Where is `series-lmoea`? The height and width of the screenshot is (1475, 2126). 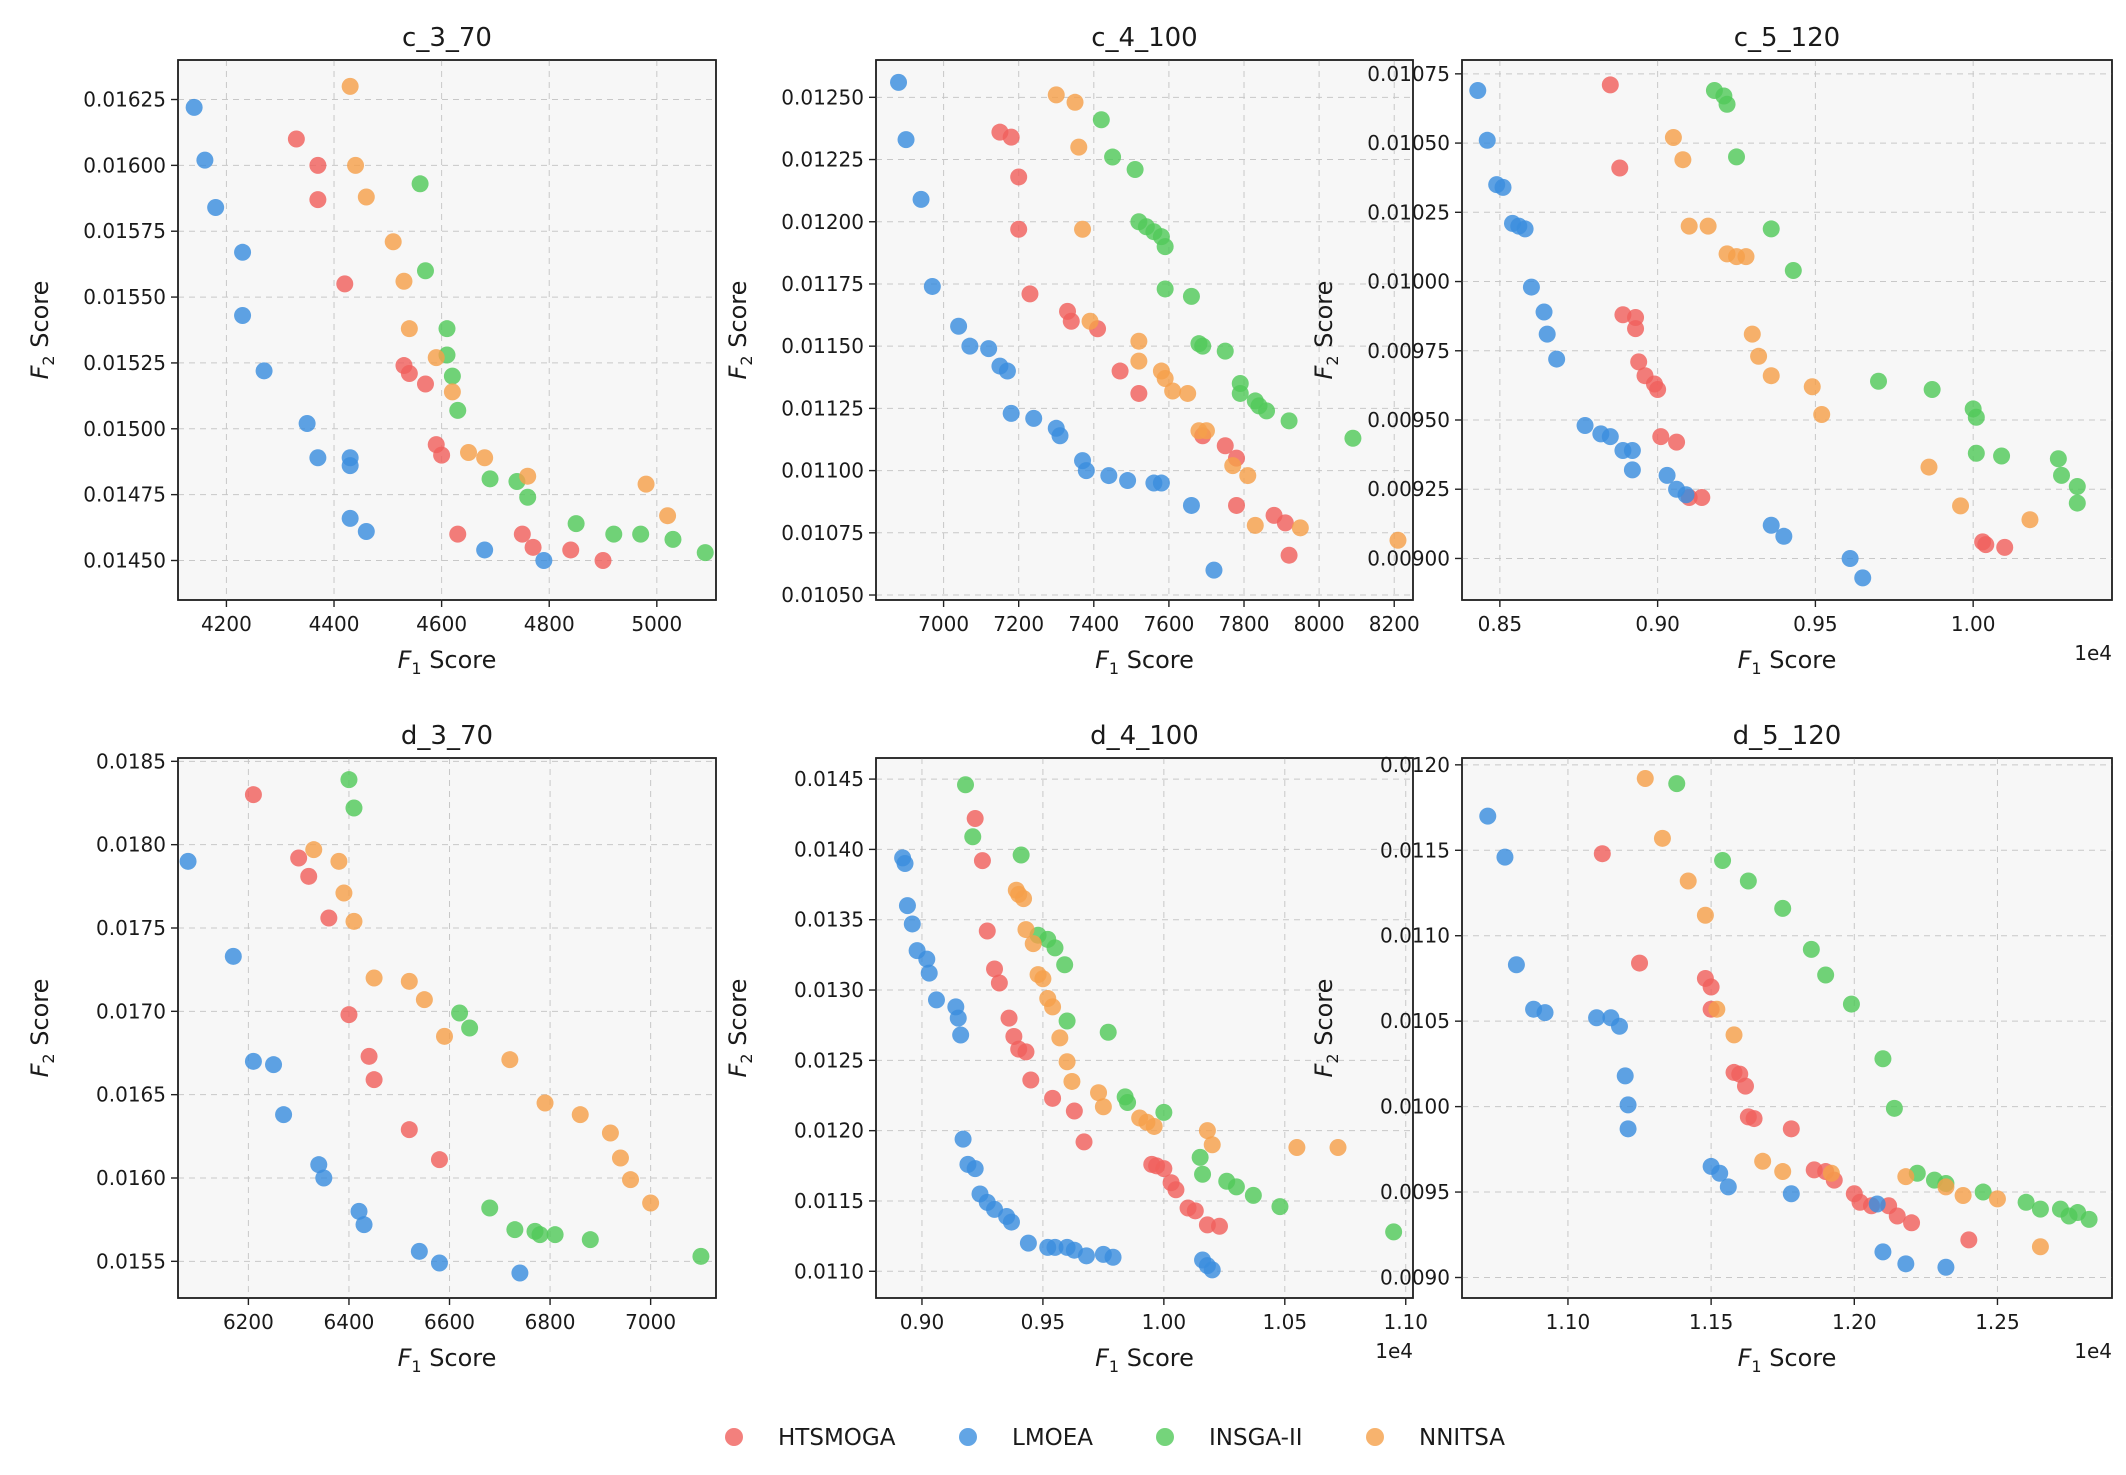
series-lmoea is located at coordinates (1057, 1064).